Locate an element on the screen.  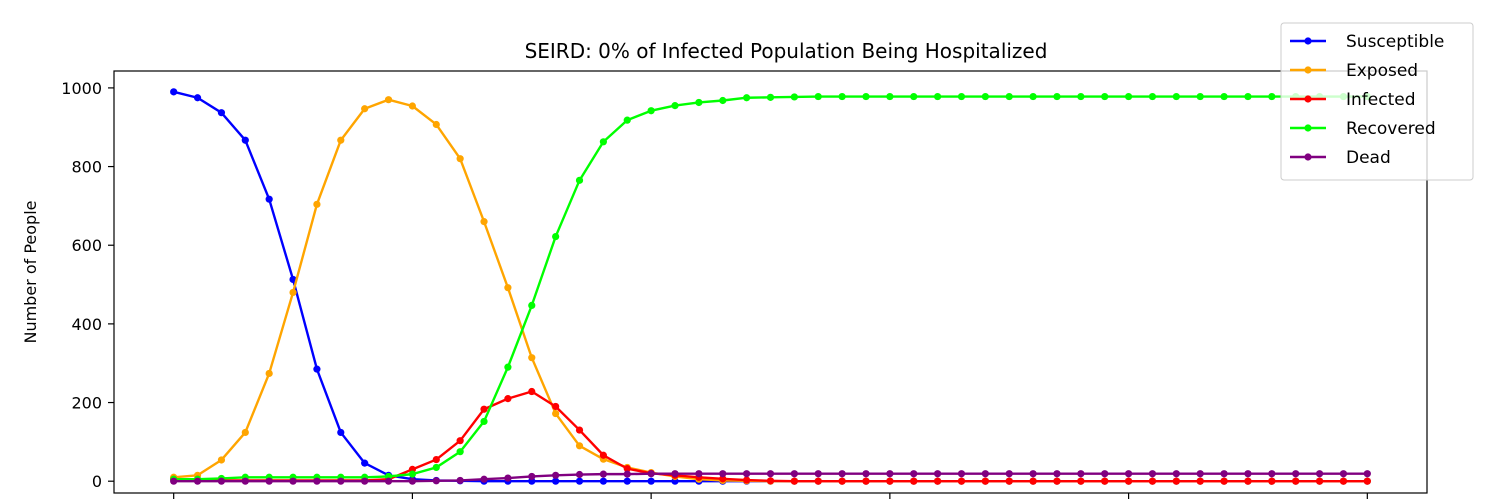
y-tick-label: 600 is located at coordinates (86, 245).